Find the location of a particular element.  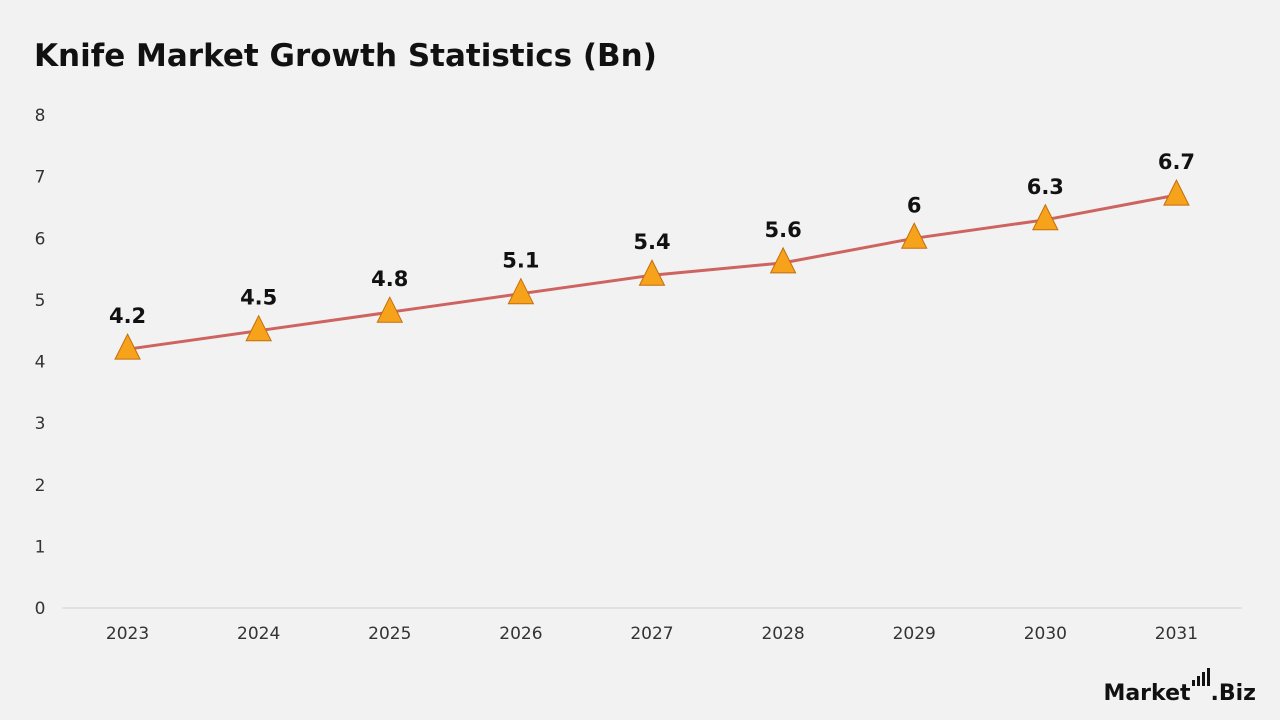

y-tick-label: 3 is located at coordinates (40, 424).